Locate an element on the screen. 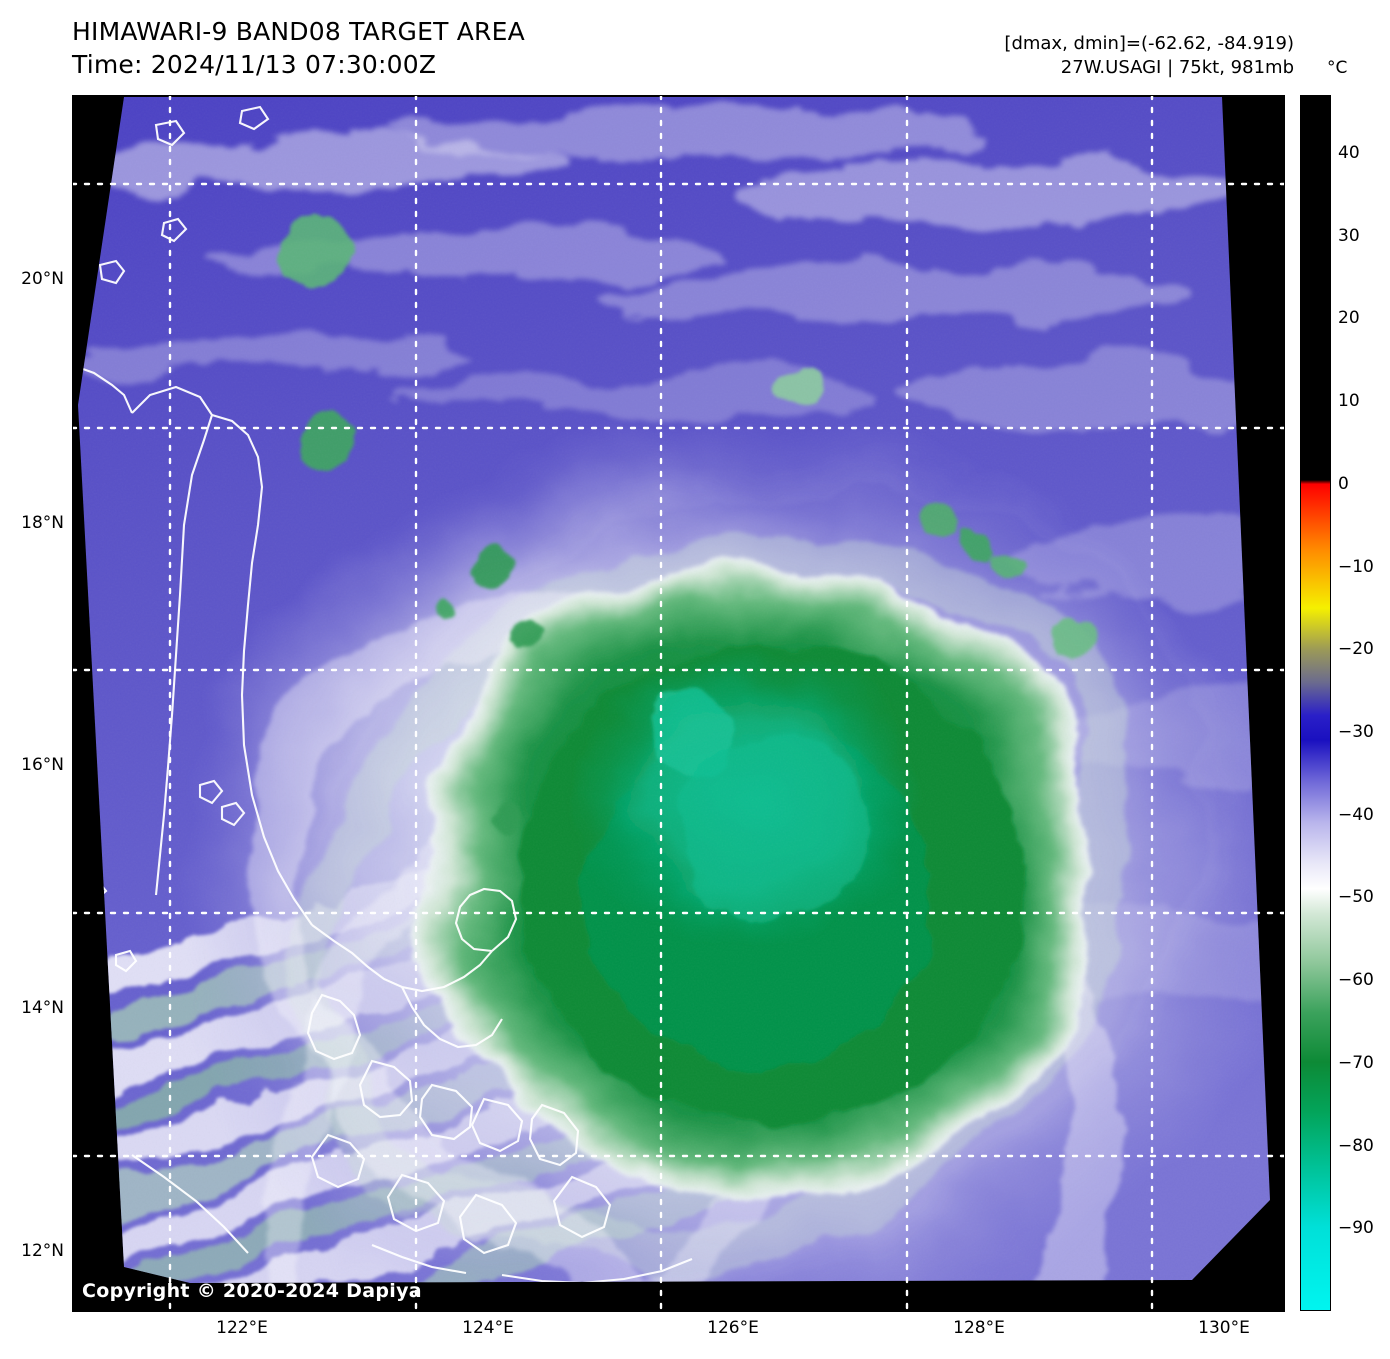 The image size is (1390, 1359). x-tick-label: 122°E is located at coordinates (242, 1328).